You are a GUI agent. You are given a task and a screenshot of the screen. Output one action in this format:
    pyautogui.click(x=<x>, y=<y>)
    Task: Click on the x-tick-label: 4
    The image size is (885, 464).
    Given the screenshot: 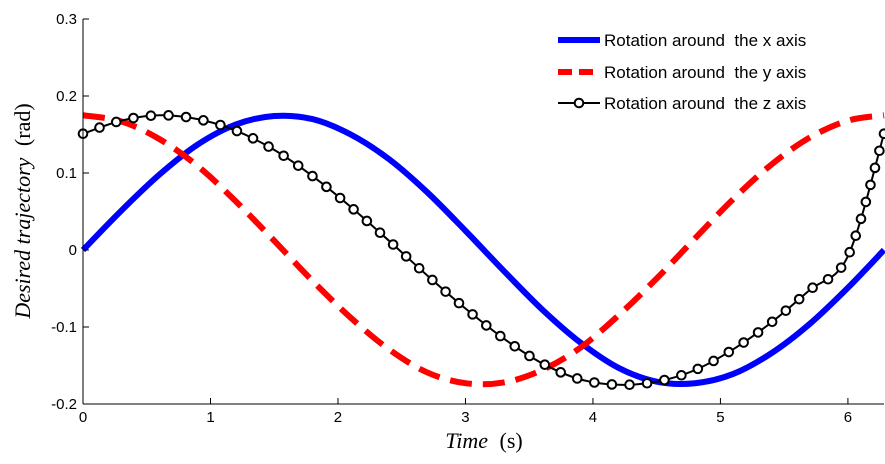 What is the action you would take?
    pyautogui.click(x=593, y=417)
    